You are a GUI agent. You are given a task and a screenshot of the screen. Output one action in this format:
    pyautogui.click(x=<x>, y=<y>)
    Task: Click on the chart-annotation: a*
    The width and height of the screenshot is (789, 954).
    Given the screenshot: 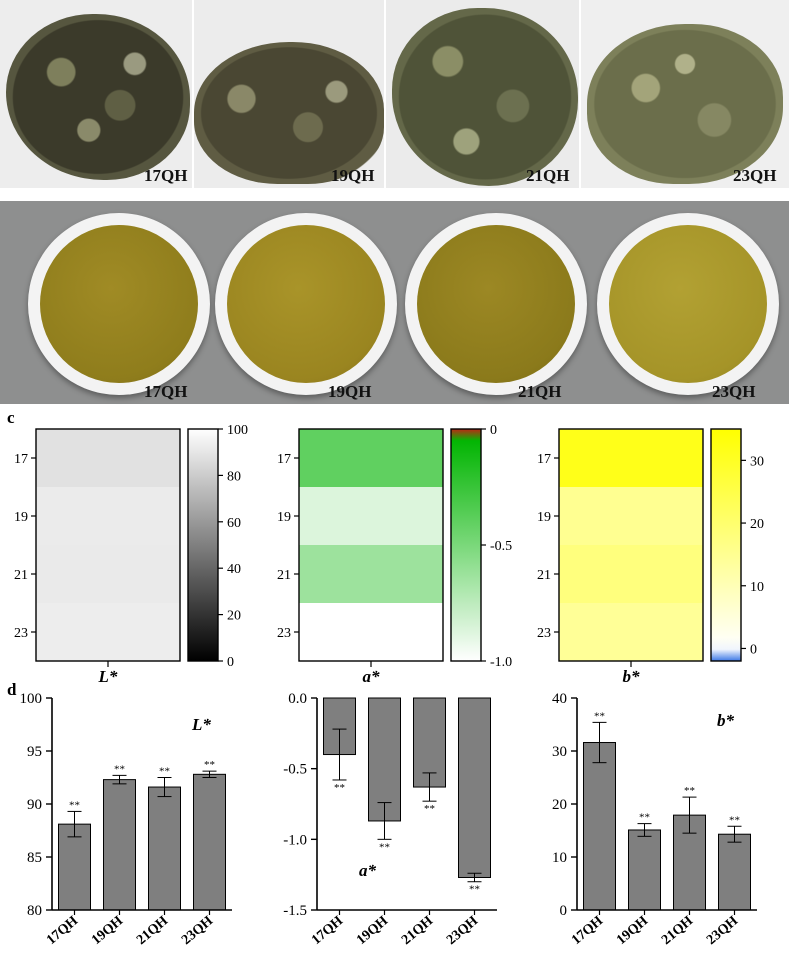 What is the action you would take?
    pyautogui.click(x=368, y=870)
    